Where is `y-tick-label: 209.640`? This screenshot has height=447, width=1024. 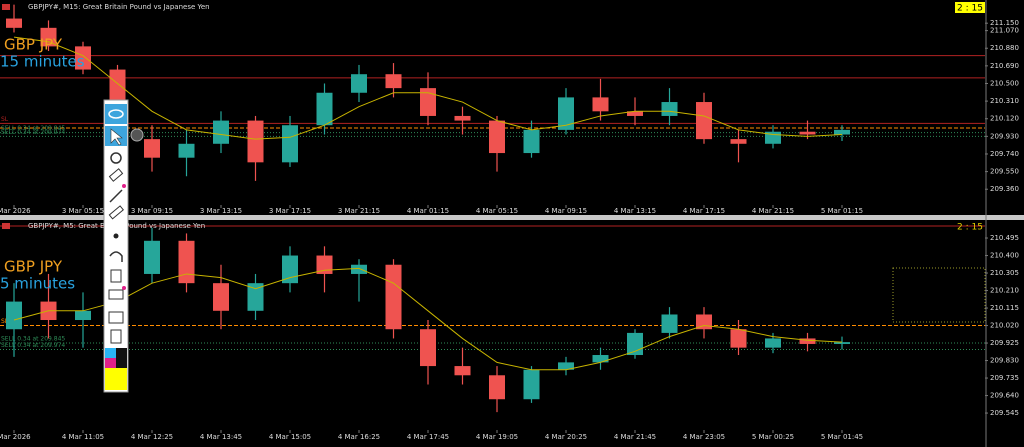 y-tick-label: 209.640 is located at coordinates (1004, 396).